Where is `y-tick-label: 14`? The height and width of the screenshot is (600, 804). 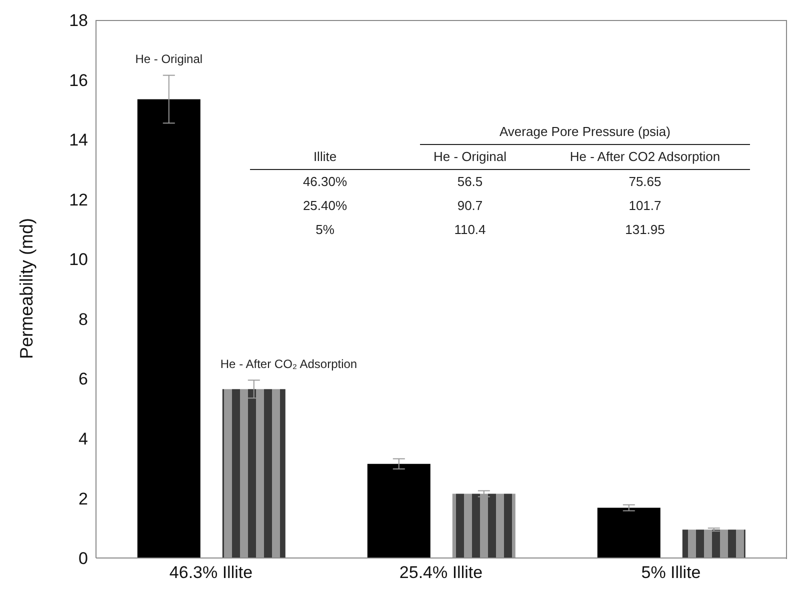
y-tick-label: 14 is located at coordinates (78, 140).